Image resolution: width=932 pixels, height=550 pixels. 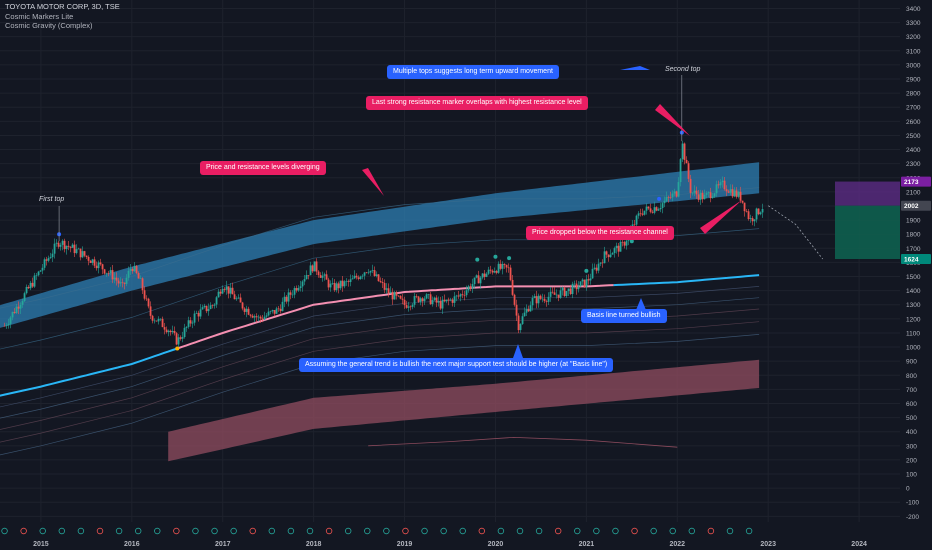 I want to click on price-tick-label: 1000, so click(x=913, y=348).